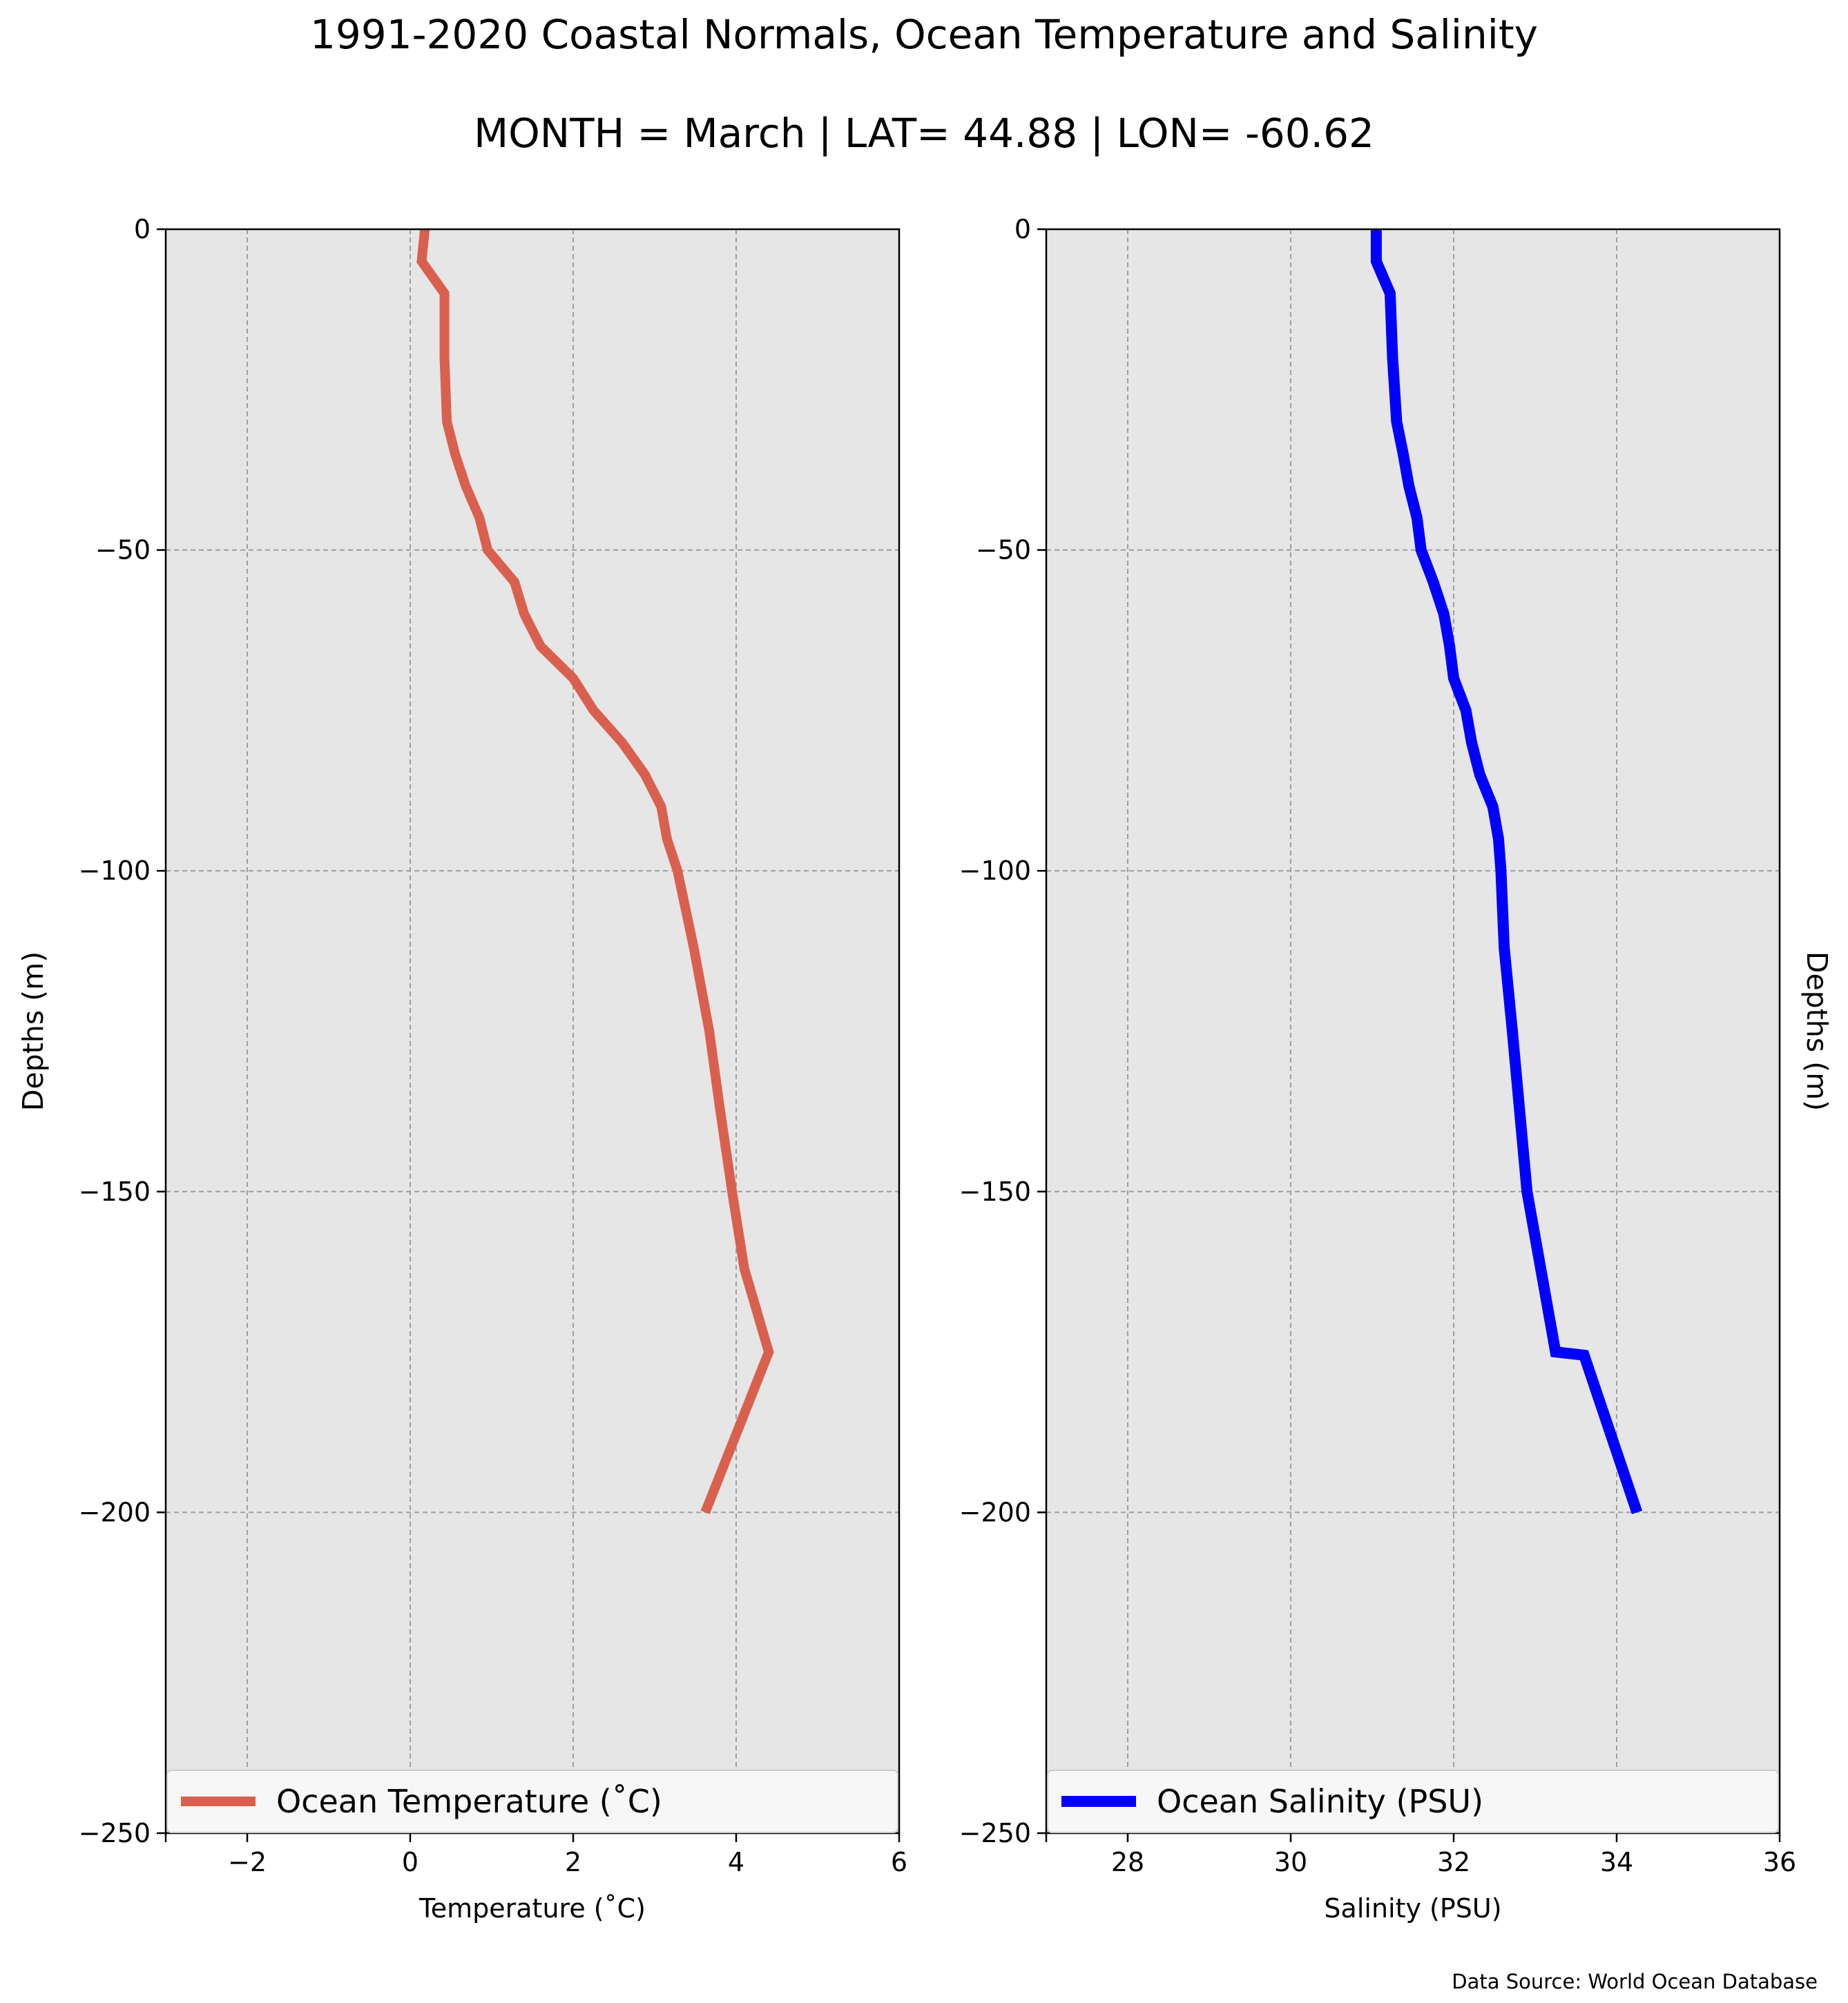 This screenshot has height=2003, width=1848. What do you see at coordinates (995, 1833) in the screenshot?
I see `chart-1-y-tick-label-5: −250` at bounding box center [995, 1833].